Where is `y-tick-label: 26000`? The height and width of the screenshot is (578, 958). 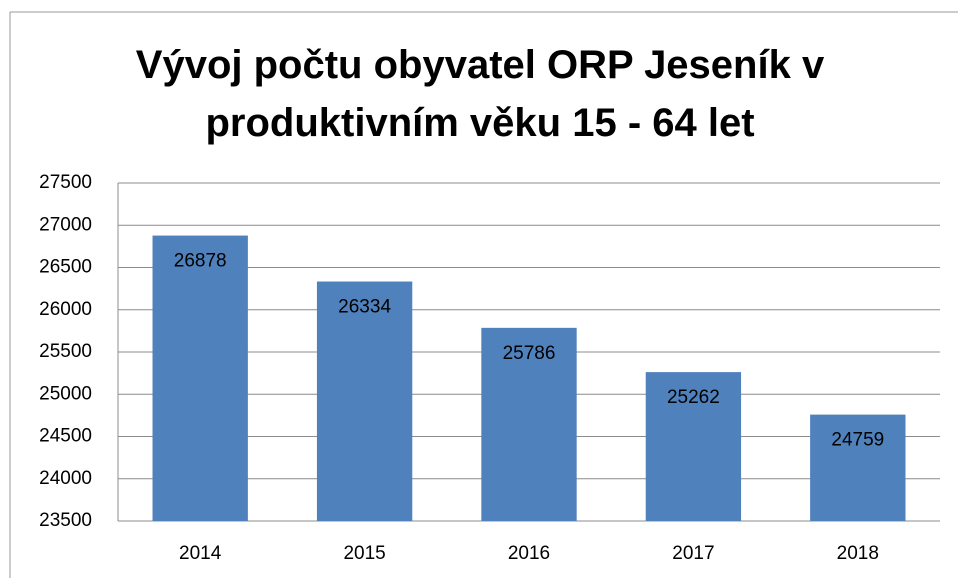
y-tick-label: 26000 is located at coordinates (65, 309).